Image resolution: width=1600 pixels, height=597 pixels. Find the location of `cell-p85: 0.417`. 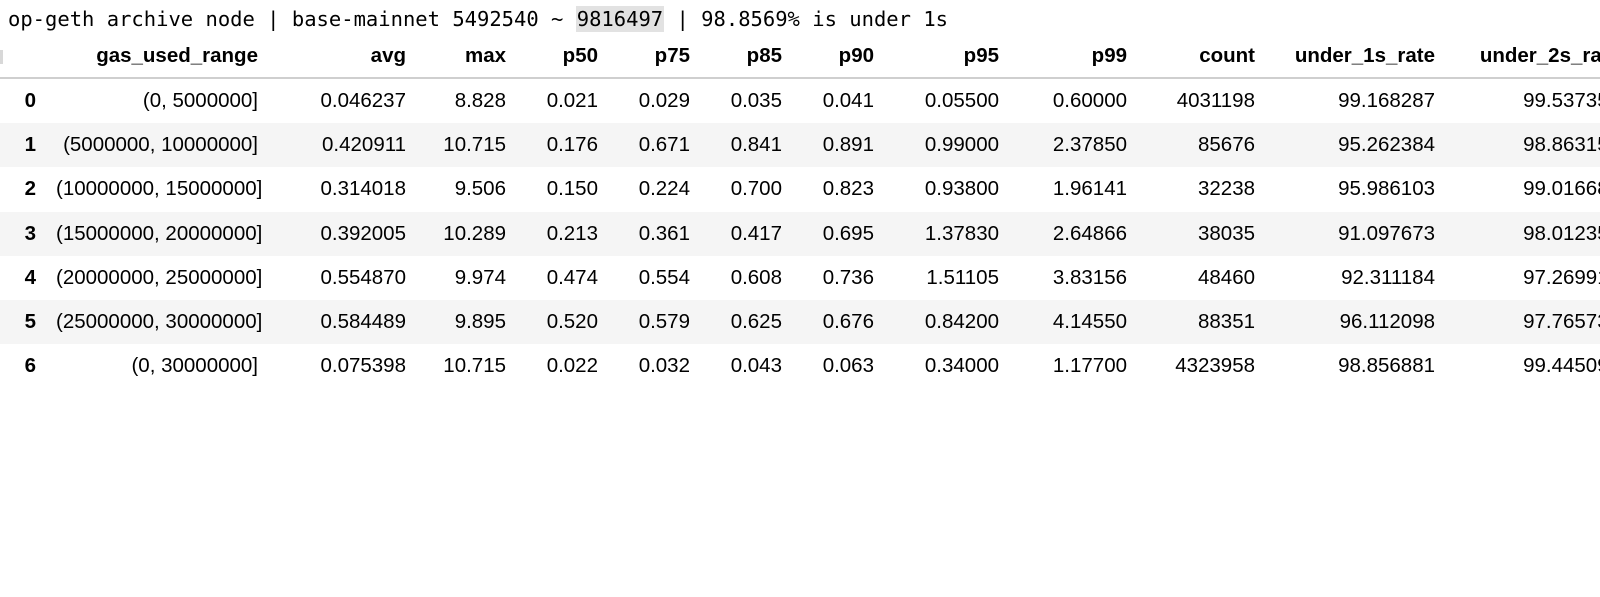

cell-p85: 0.417 is located at coordinates (746, 233).